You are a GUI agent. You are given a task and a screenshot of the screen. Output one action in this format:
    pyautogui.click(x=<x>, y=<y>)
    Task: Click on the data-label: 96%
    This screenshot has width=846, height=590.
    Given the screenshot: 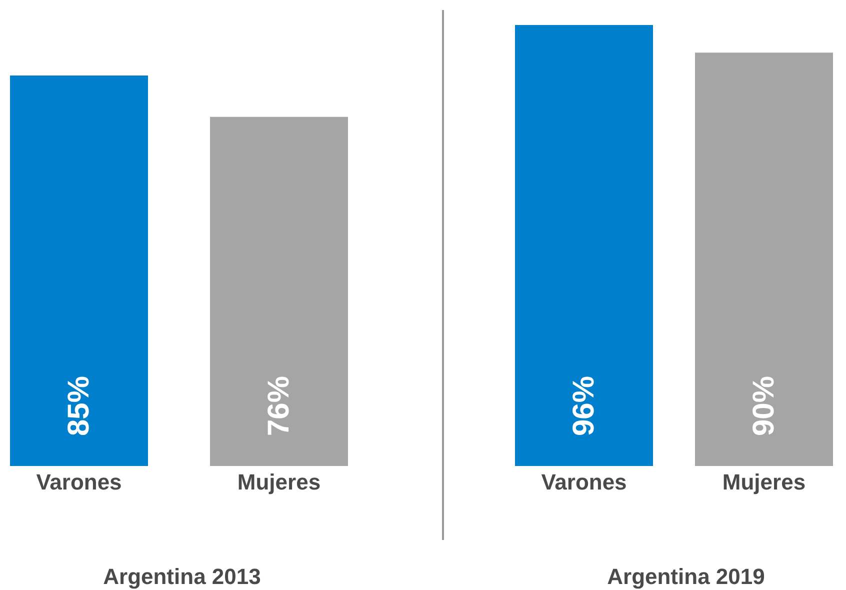 What is the action you would take?
    pyautogui.click(x=584, y=406)
    